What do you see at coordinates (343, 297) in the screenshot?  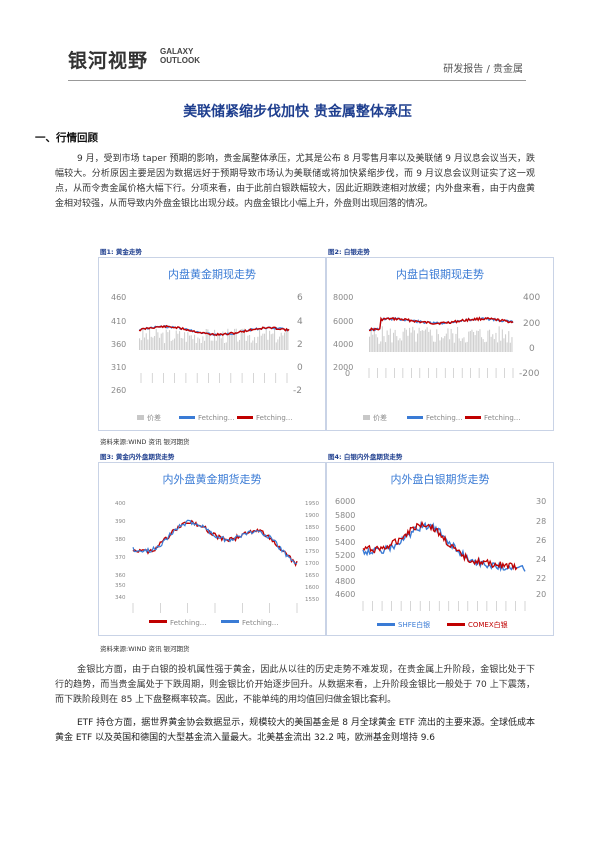 I see `tick-label: 8000` at bounding box center [343, 297].